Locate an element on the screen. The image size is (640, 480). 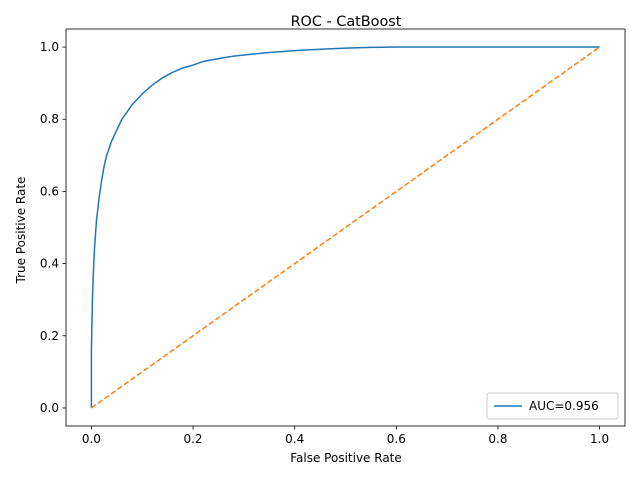
legend: AUC=0.956 is located at coordinates (552, 406).